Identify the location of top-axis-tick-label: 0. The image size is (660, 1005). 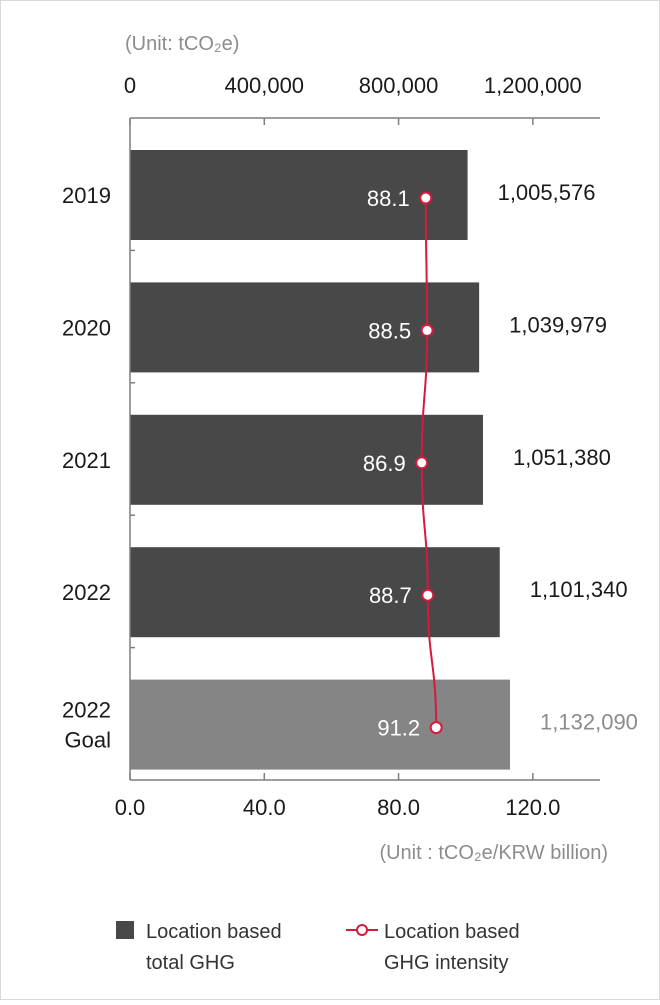
(130, 85).